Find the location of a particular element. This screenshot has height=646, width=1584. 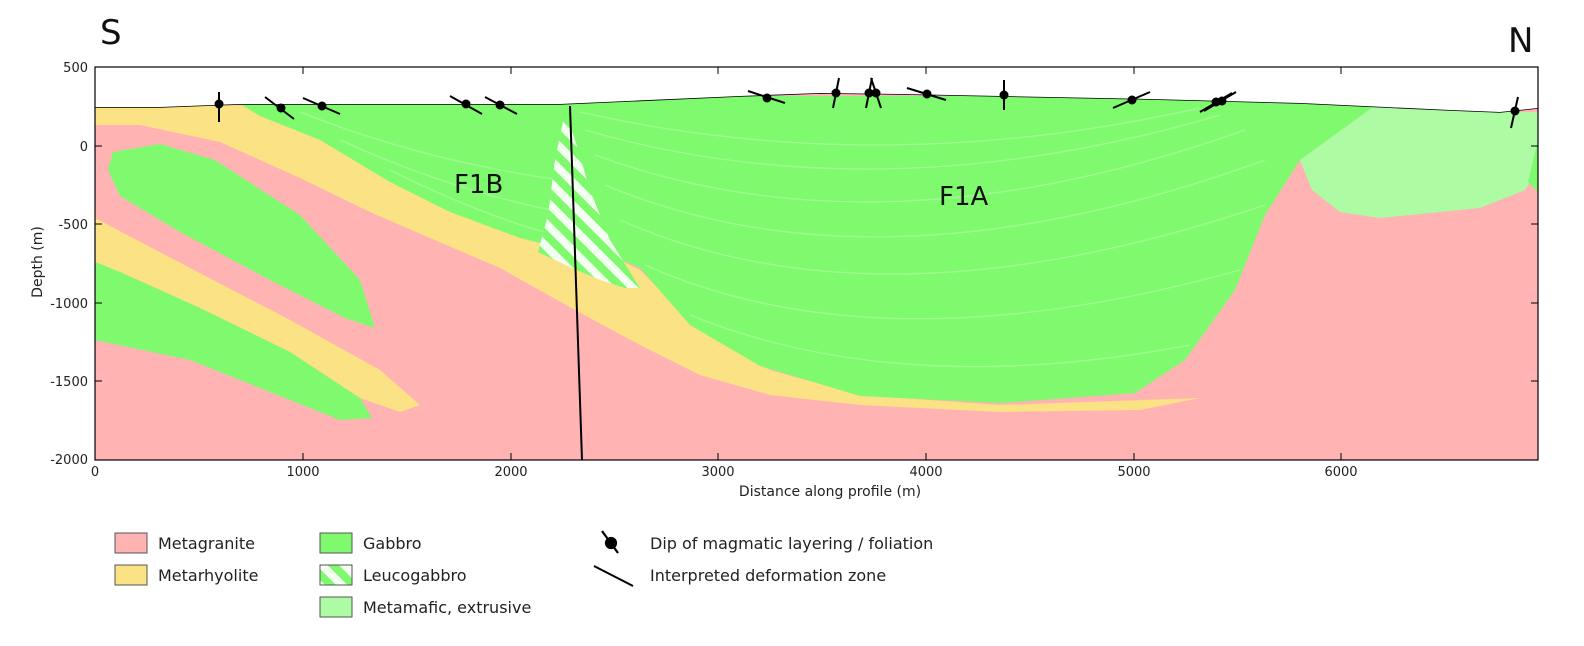

y-tick-label: 500 is located at coordinates (75, 68).